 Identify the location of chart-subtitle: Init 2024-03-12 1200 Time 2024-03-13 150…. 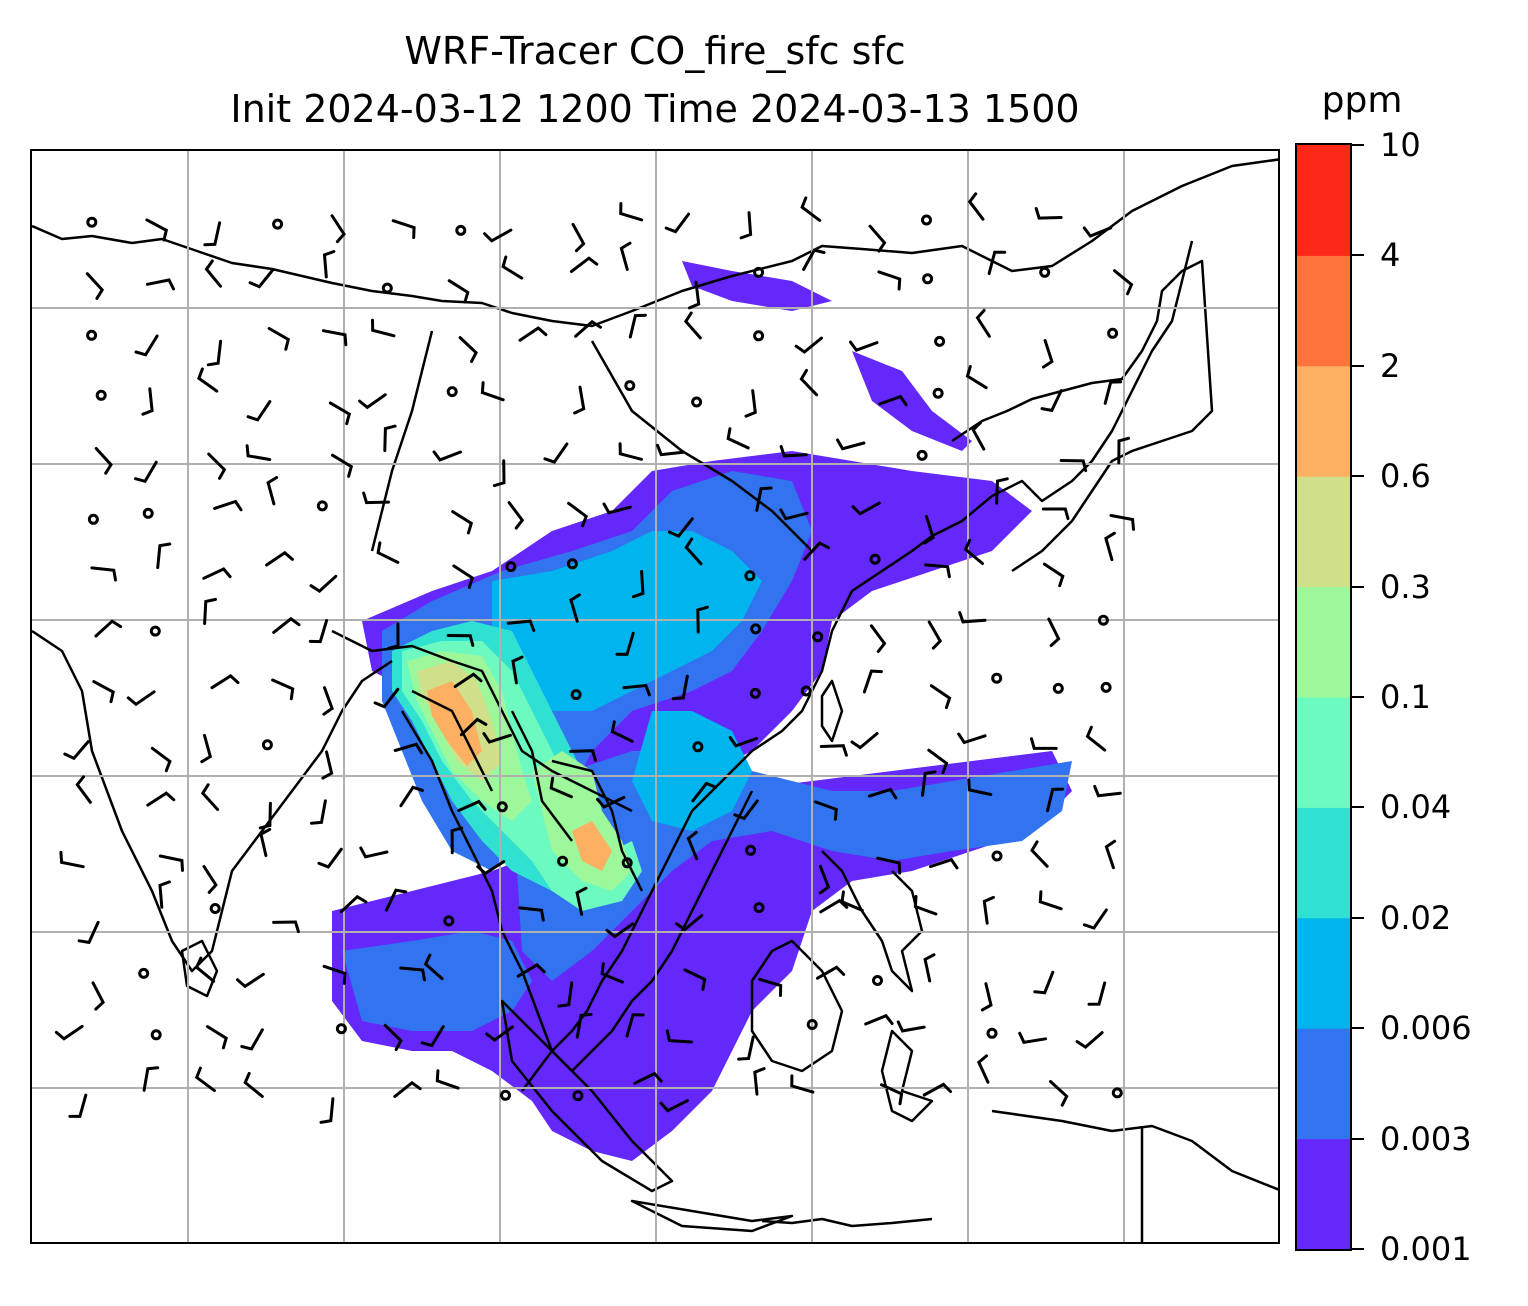
(655, 109).